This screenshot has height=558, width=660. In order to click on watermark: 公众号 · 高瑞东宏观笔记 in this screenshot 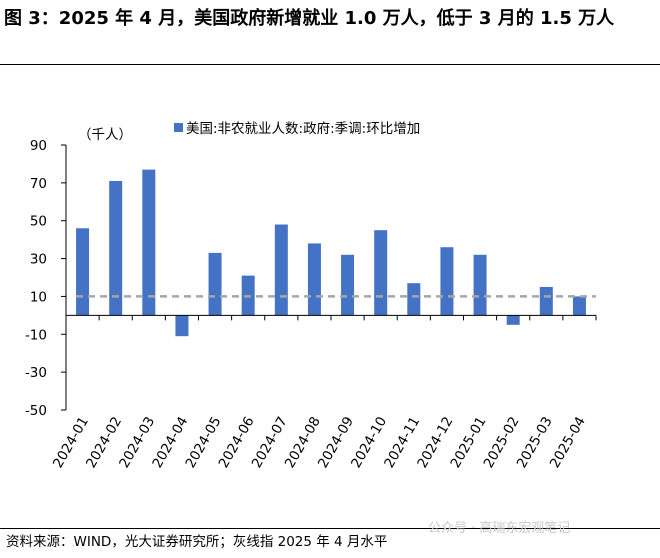, I will do `click(499, 528)`.